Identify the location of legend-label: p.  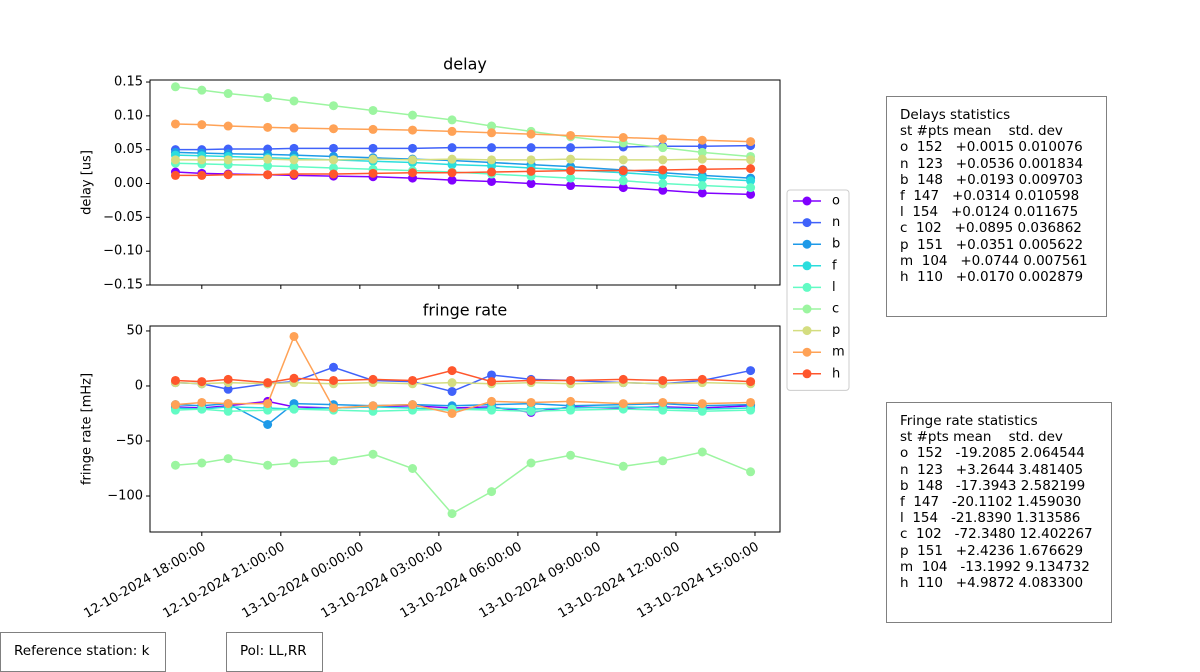
(836, 330).